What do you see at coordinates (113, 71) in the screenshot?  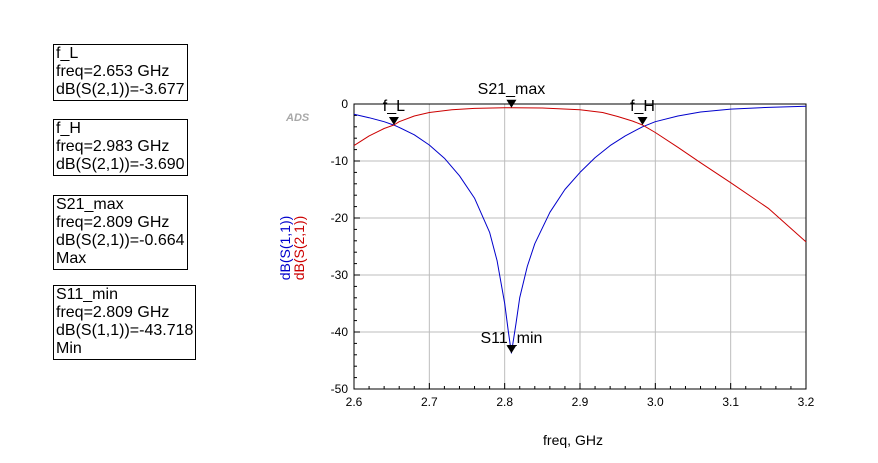 I see `marker-freq: freq=2.653 GHz` at bounding box center [113, 71].